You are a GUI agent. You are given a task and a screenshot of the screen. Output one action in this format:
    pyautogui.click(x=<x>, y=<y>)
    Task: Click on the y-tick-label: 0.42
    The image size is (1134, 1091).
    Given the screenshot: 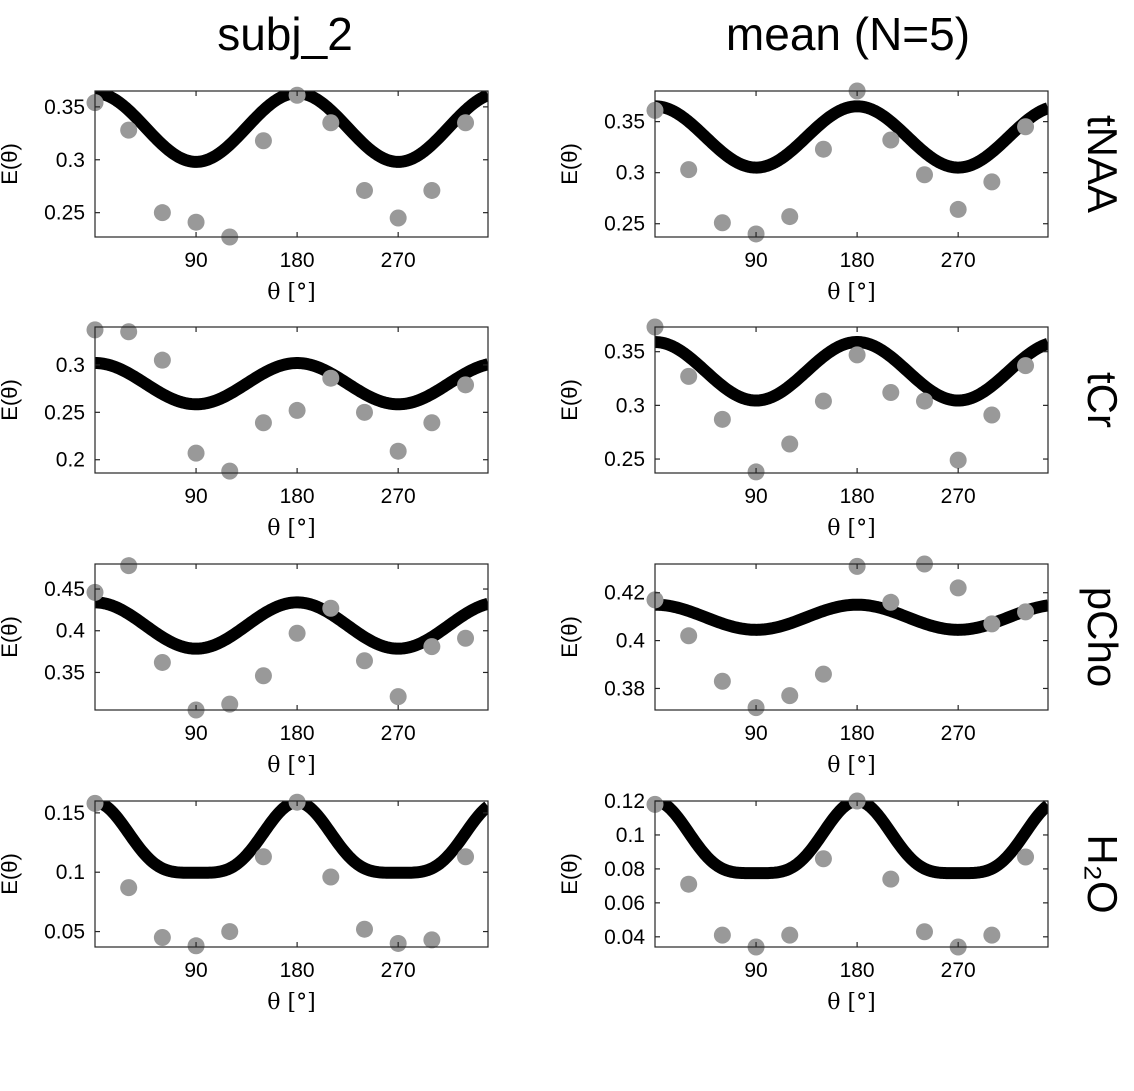 What is the action you would take?
    pyautogui.click(x=624, y=593)
    